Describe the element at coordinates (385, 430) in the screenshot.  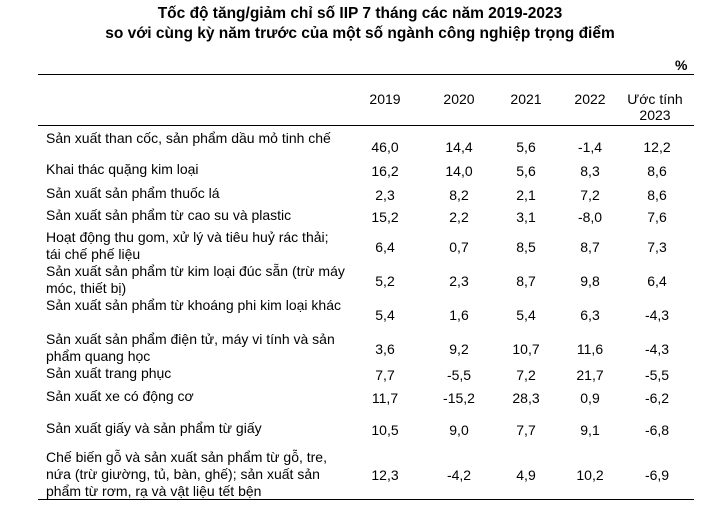
I see `row-value: 10,5` at that location.